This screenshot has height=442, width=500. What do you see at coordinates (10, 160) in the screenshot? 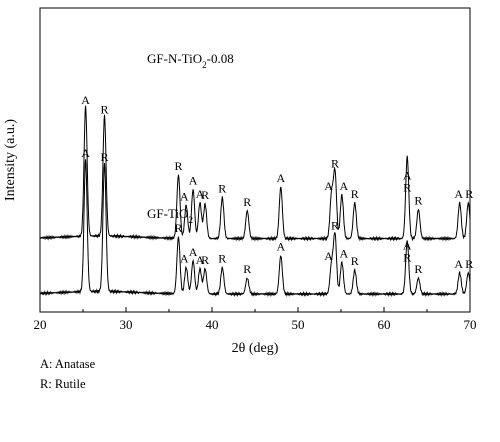
I see `y-axis-title: Intensity (a.u.)` at bounding box center [10, 160].